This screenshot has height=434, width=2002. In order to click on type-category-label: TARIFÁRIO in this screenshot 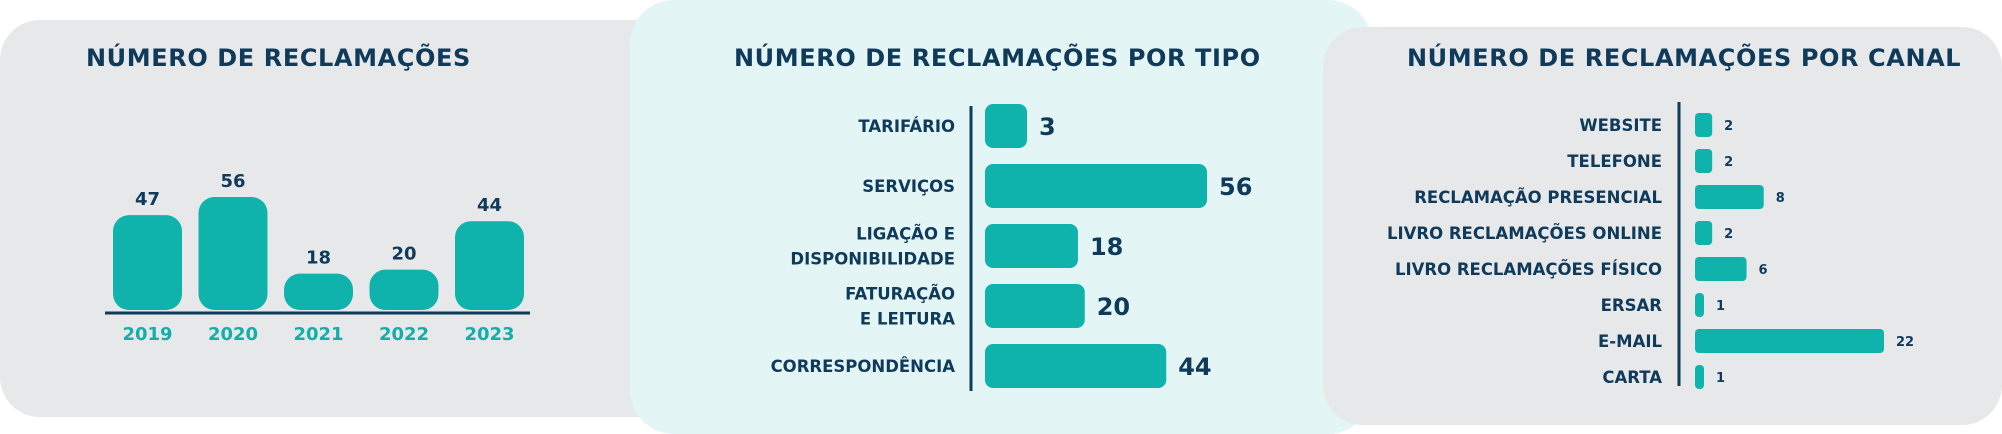, I will do `click(906, 126)`.